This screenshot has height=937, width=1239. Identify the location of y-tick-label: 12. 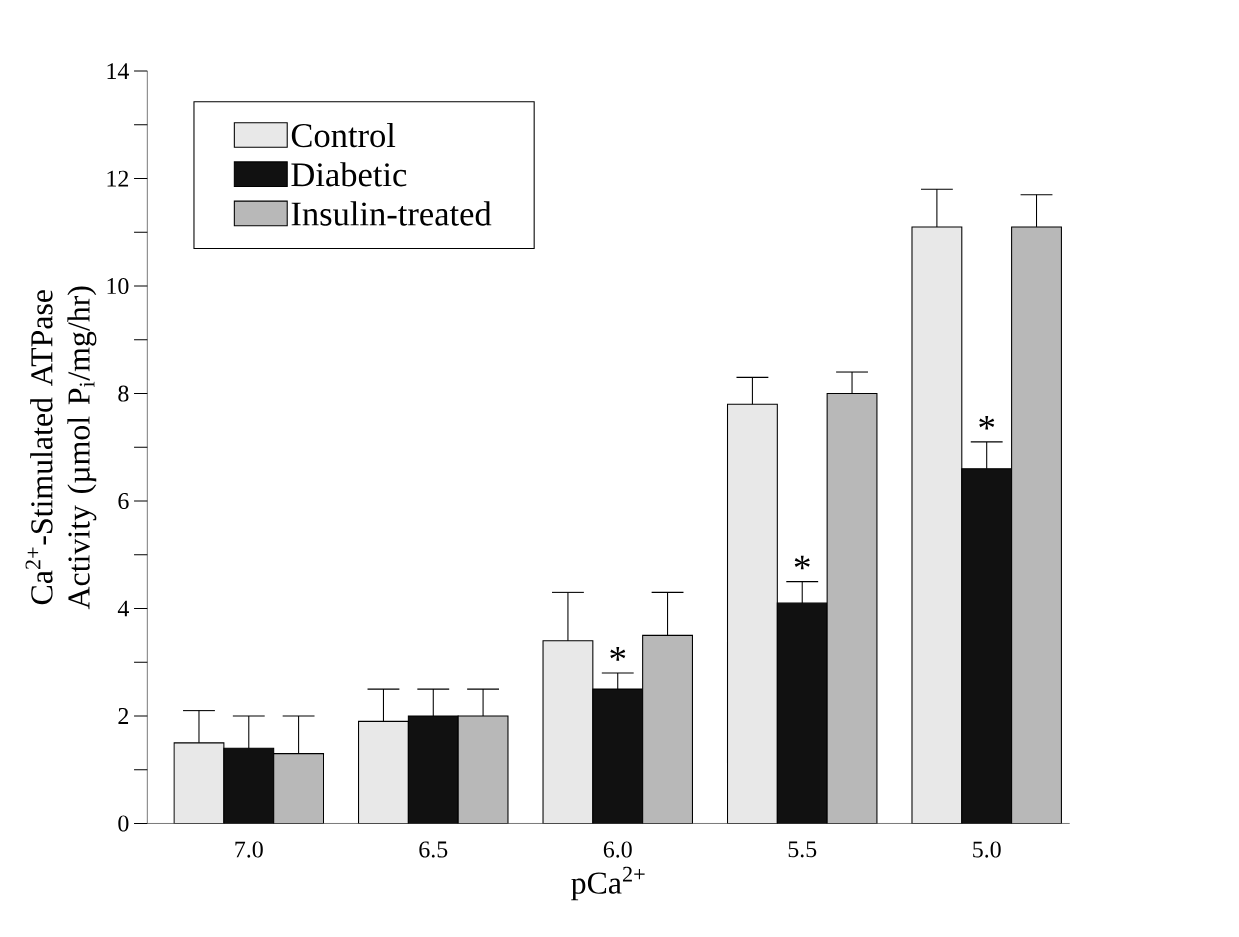
(118, 178).